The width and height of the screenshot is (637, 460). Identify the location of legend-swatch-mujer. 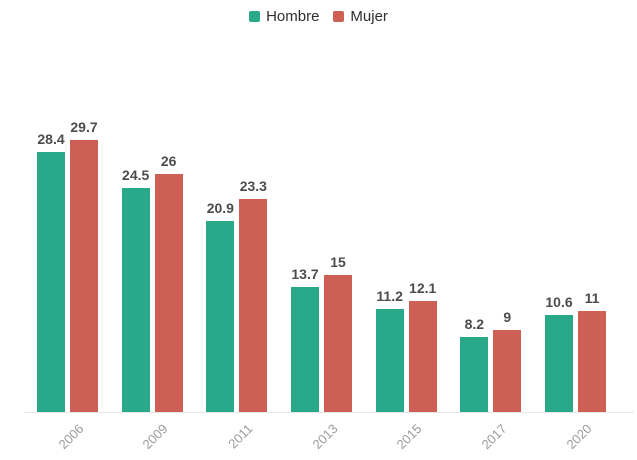
(339, 16).